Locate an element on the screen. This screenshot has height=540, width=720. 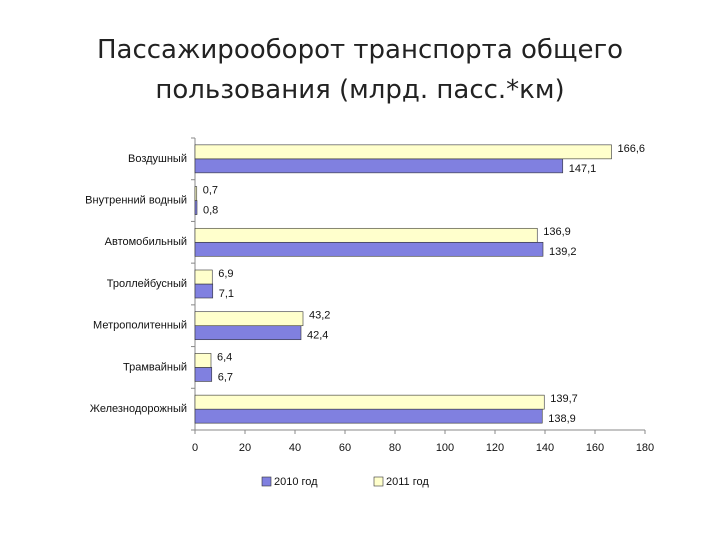
y-tick-label: Воздушный is located at coordinates (157, 159).